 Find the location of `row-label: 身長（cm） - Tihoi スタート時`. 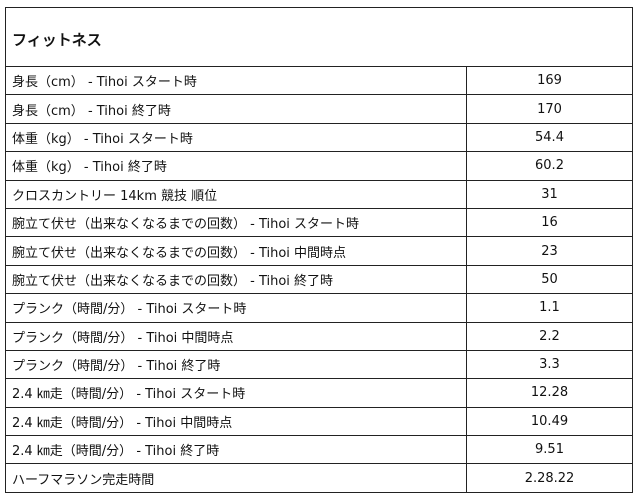

row-label: 身長（cm） - Tihoi スタート時 is located at coordinates (236, 80).